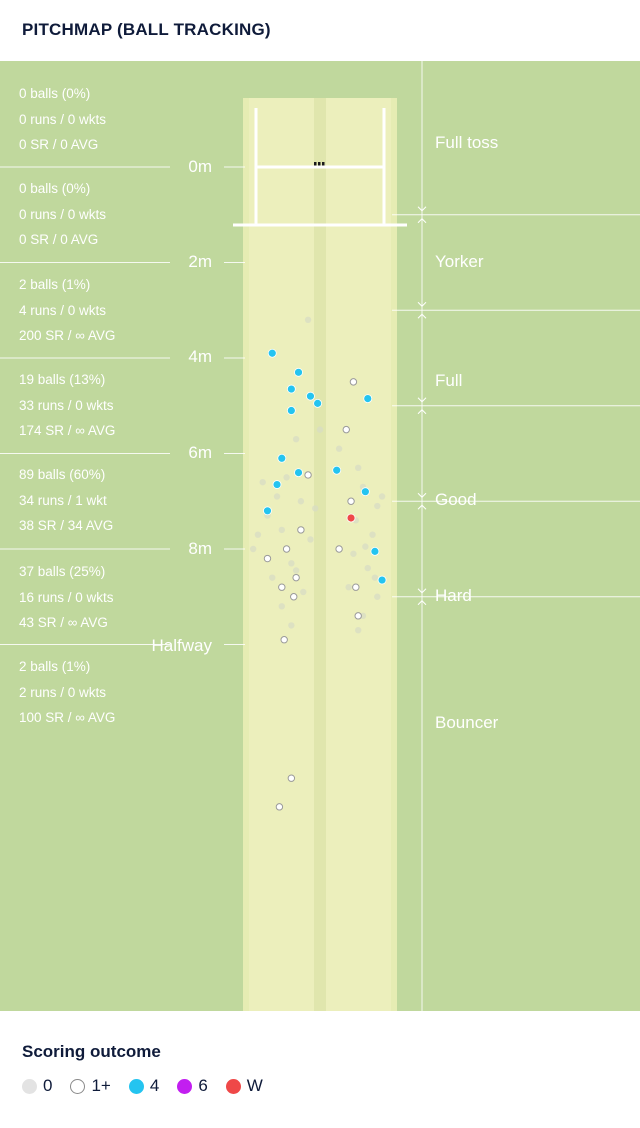  I want to click on legend-item-1plus: 1+, so click(90, 1086).